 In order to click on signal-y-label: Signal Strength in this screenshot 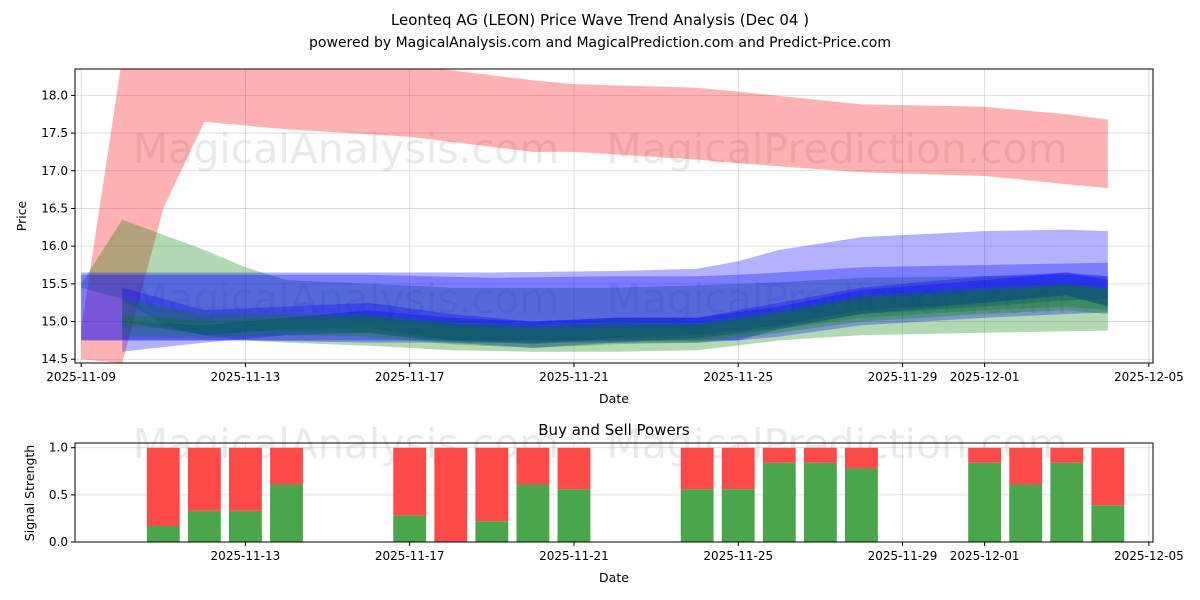, I will do `click(29, 493)`.